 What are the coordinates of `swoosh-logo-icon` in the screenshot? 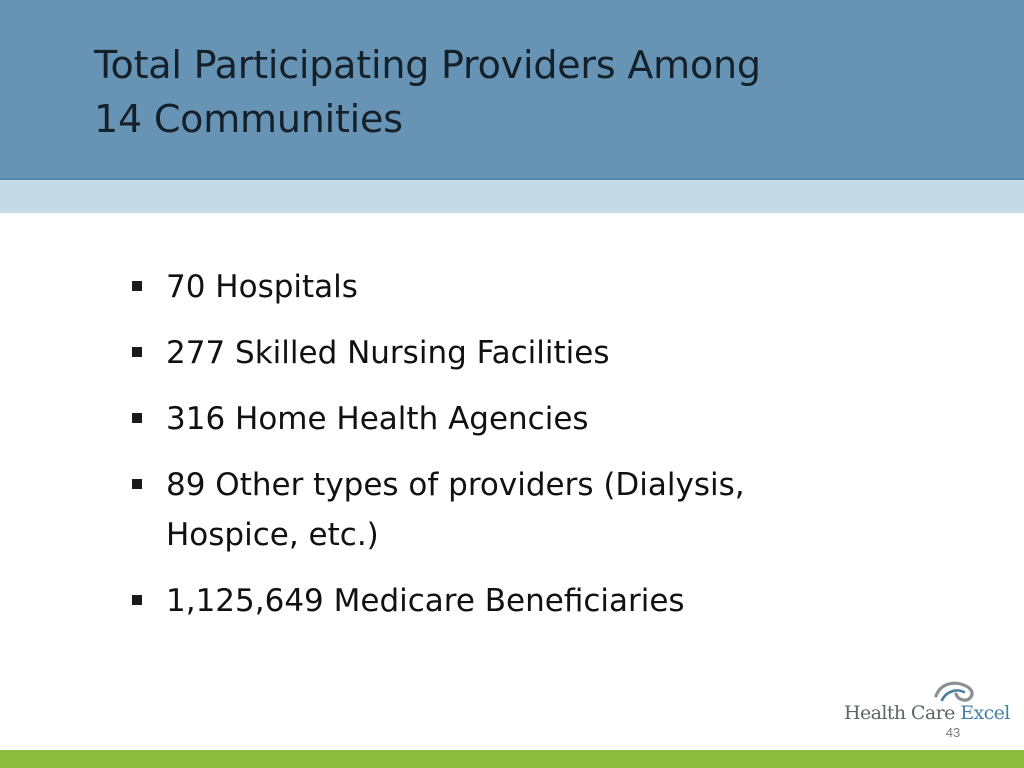 It's located at (954, 691).